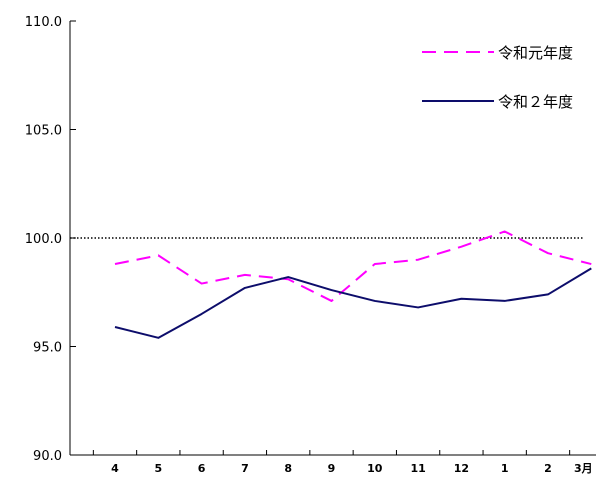  What do you see at coordinates (245, 468) in the screenshot?
I see `x-tick-label: 7` at bounding box center [245, 468].